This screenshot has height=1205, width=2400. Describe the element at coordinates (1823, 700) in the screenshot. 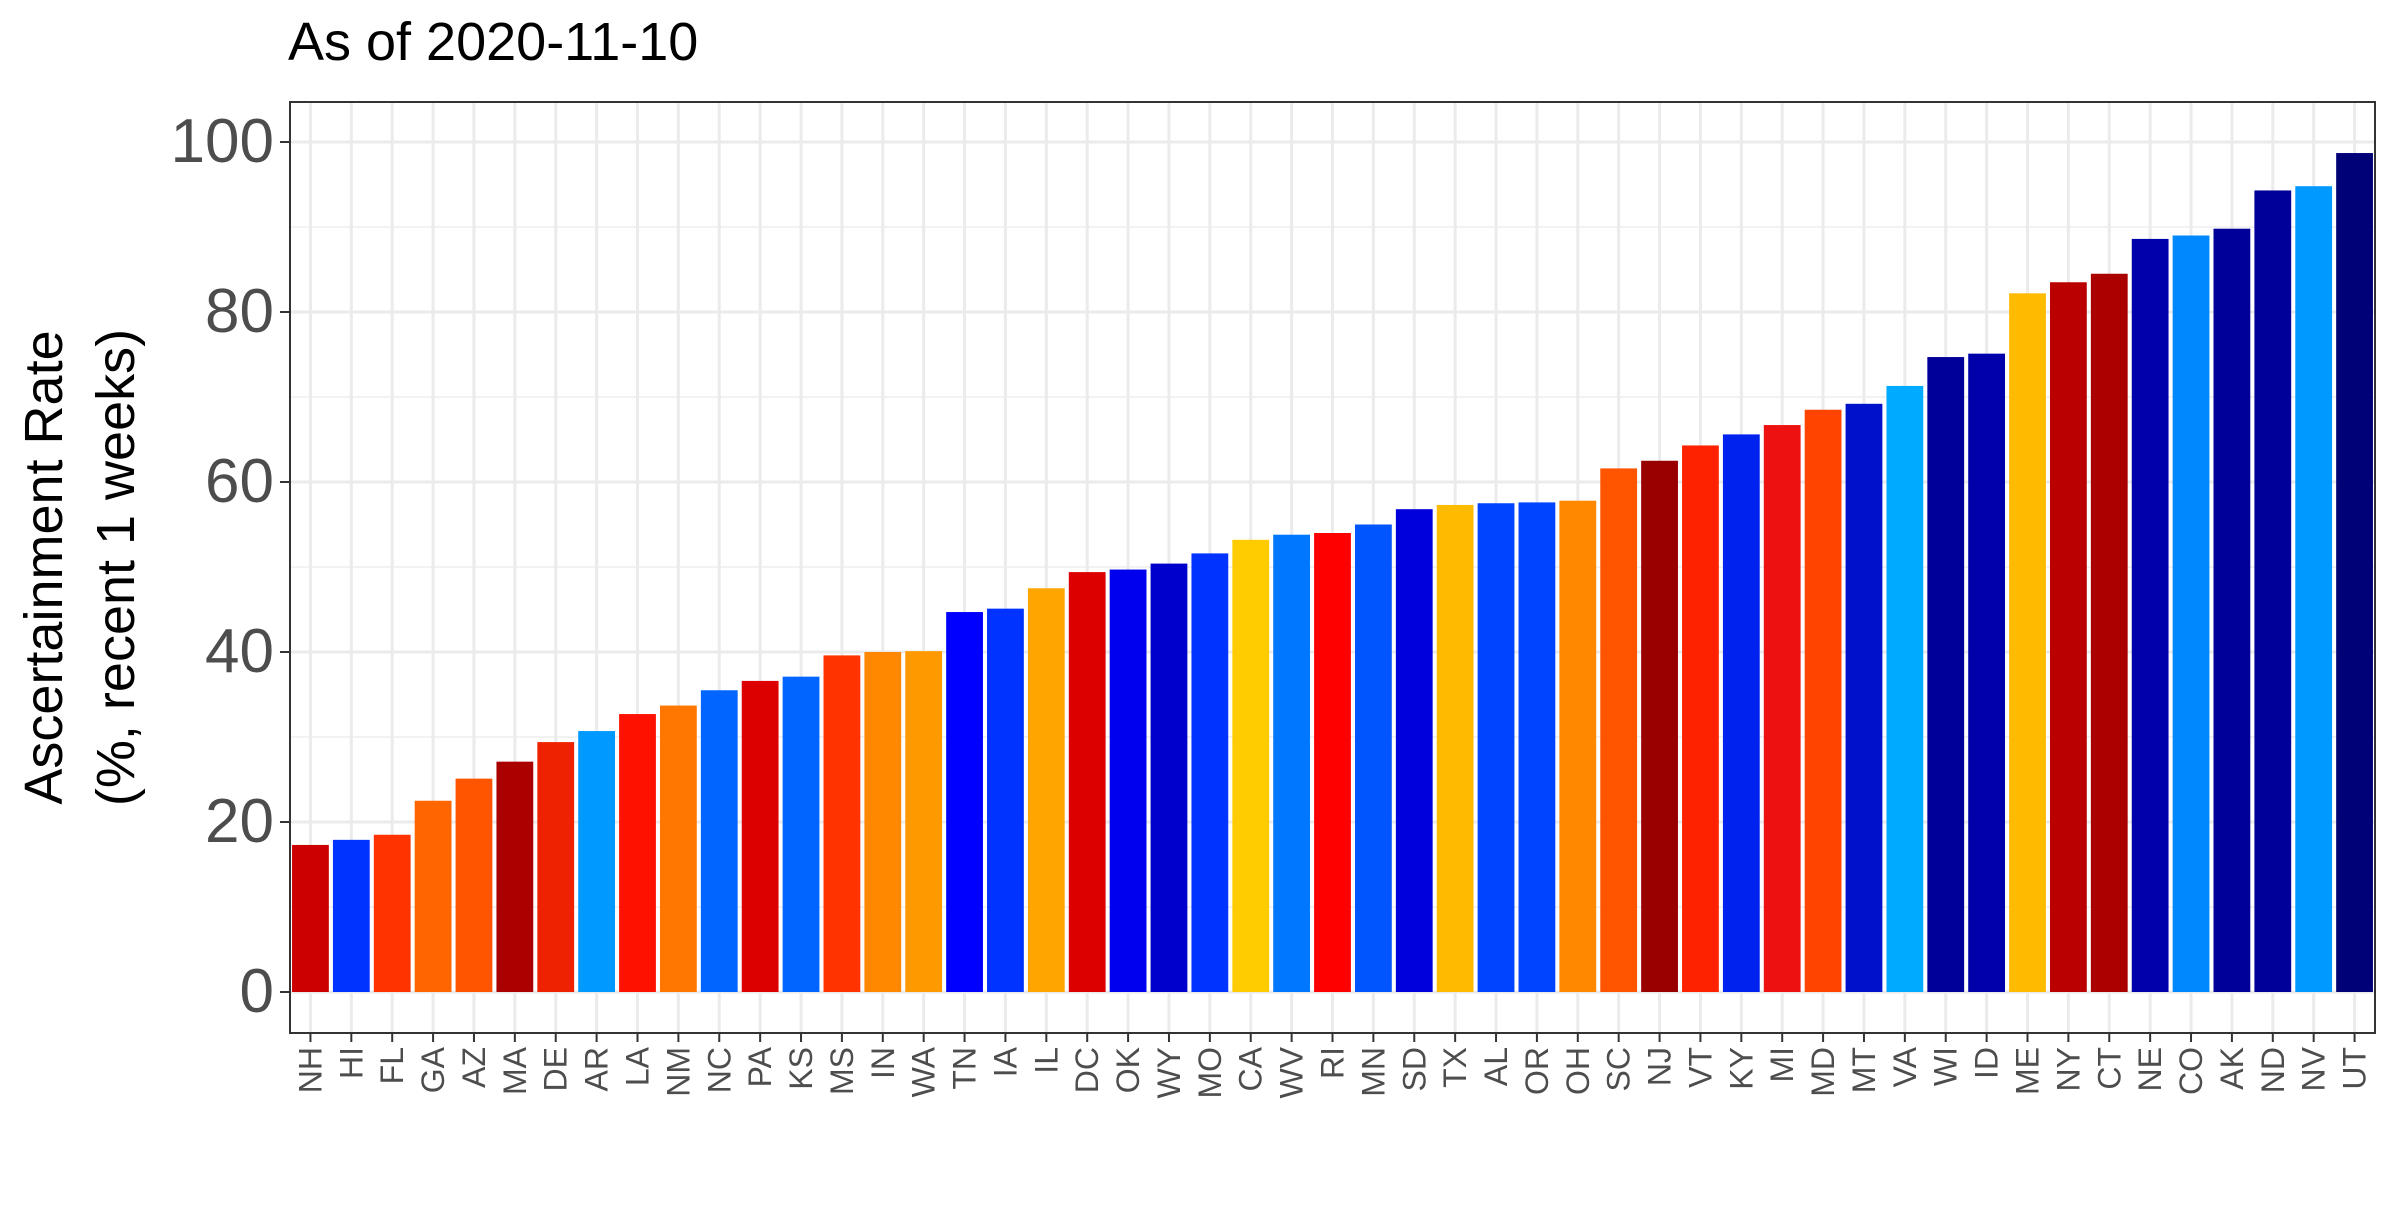

I see `bar-md` at that location.